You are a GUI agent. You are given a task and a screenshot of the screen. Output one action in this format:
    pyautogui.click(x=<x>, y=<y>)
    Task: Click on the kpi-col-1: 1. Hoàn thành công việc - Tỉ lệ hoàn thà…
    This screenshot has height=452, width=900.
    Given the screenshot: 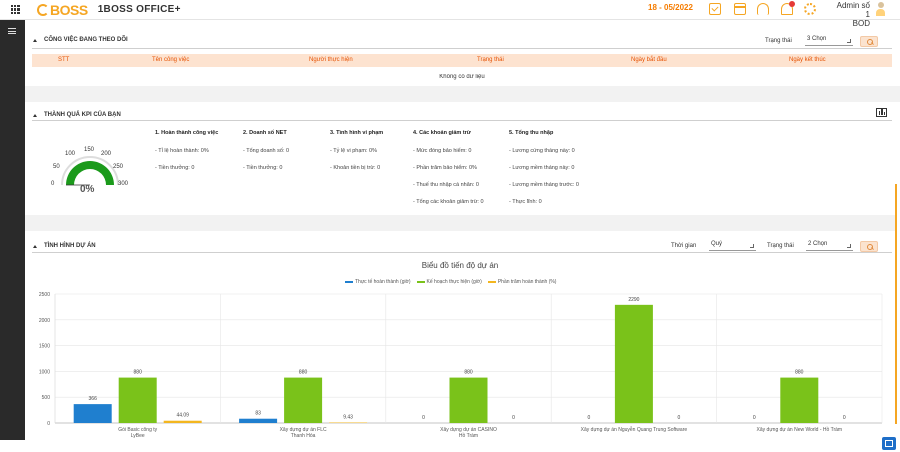 What is the action you would take?
    pyautogui.click(x=186, y=156)
    